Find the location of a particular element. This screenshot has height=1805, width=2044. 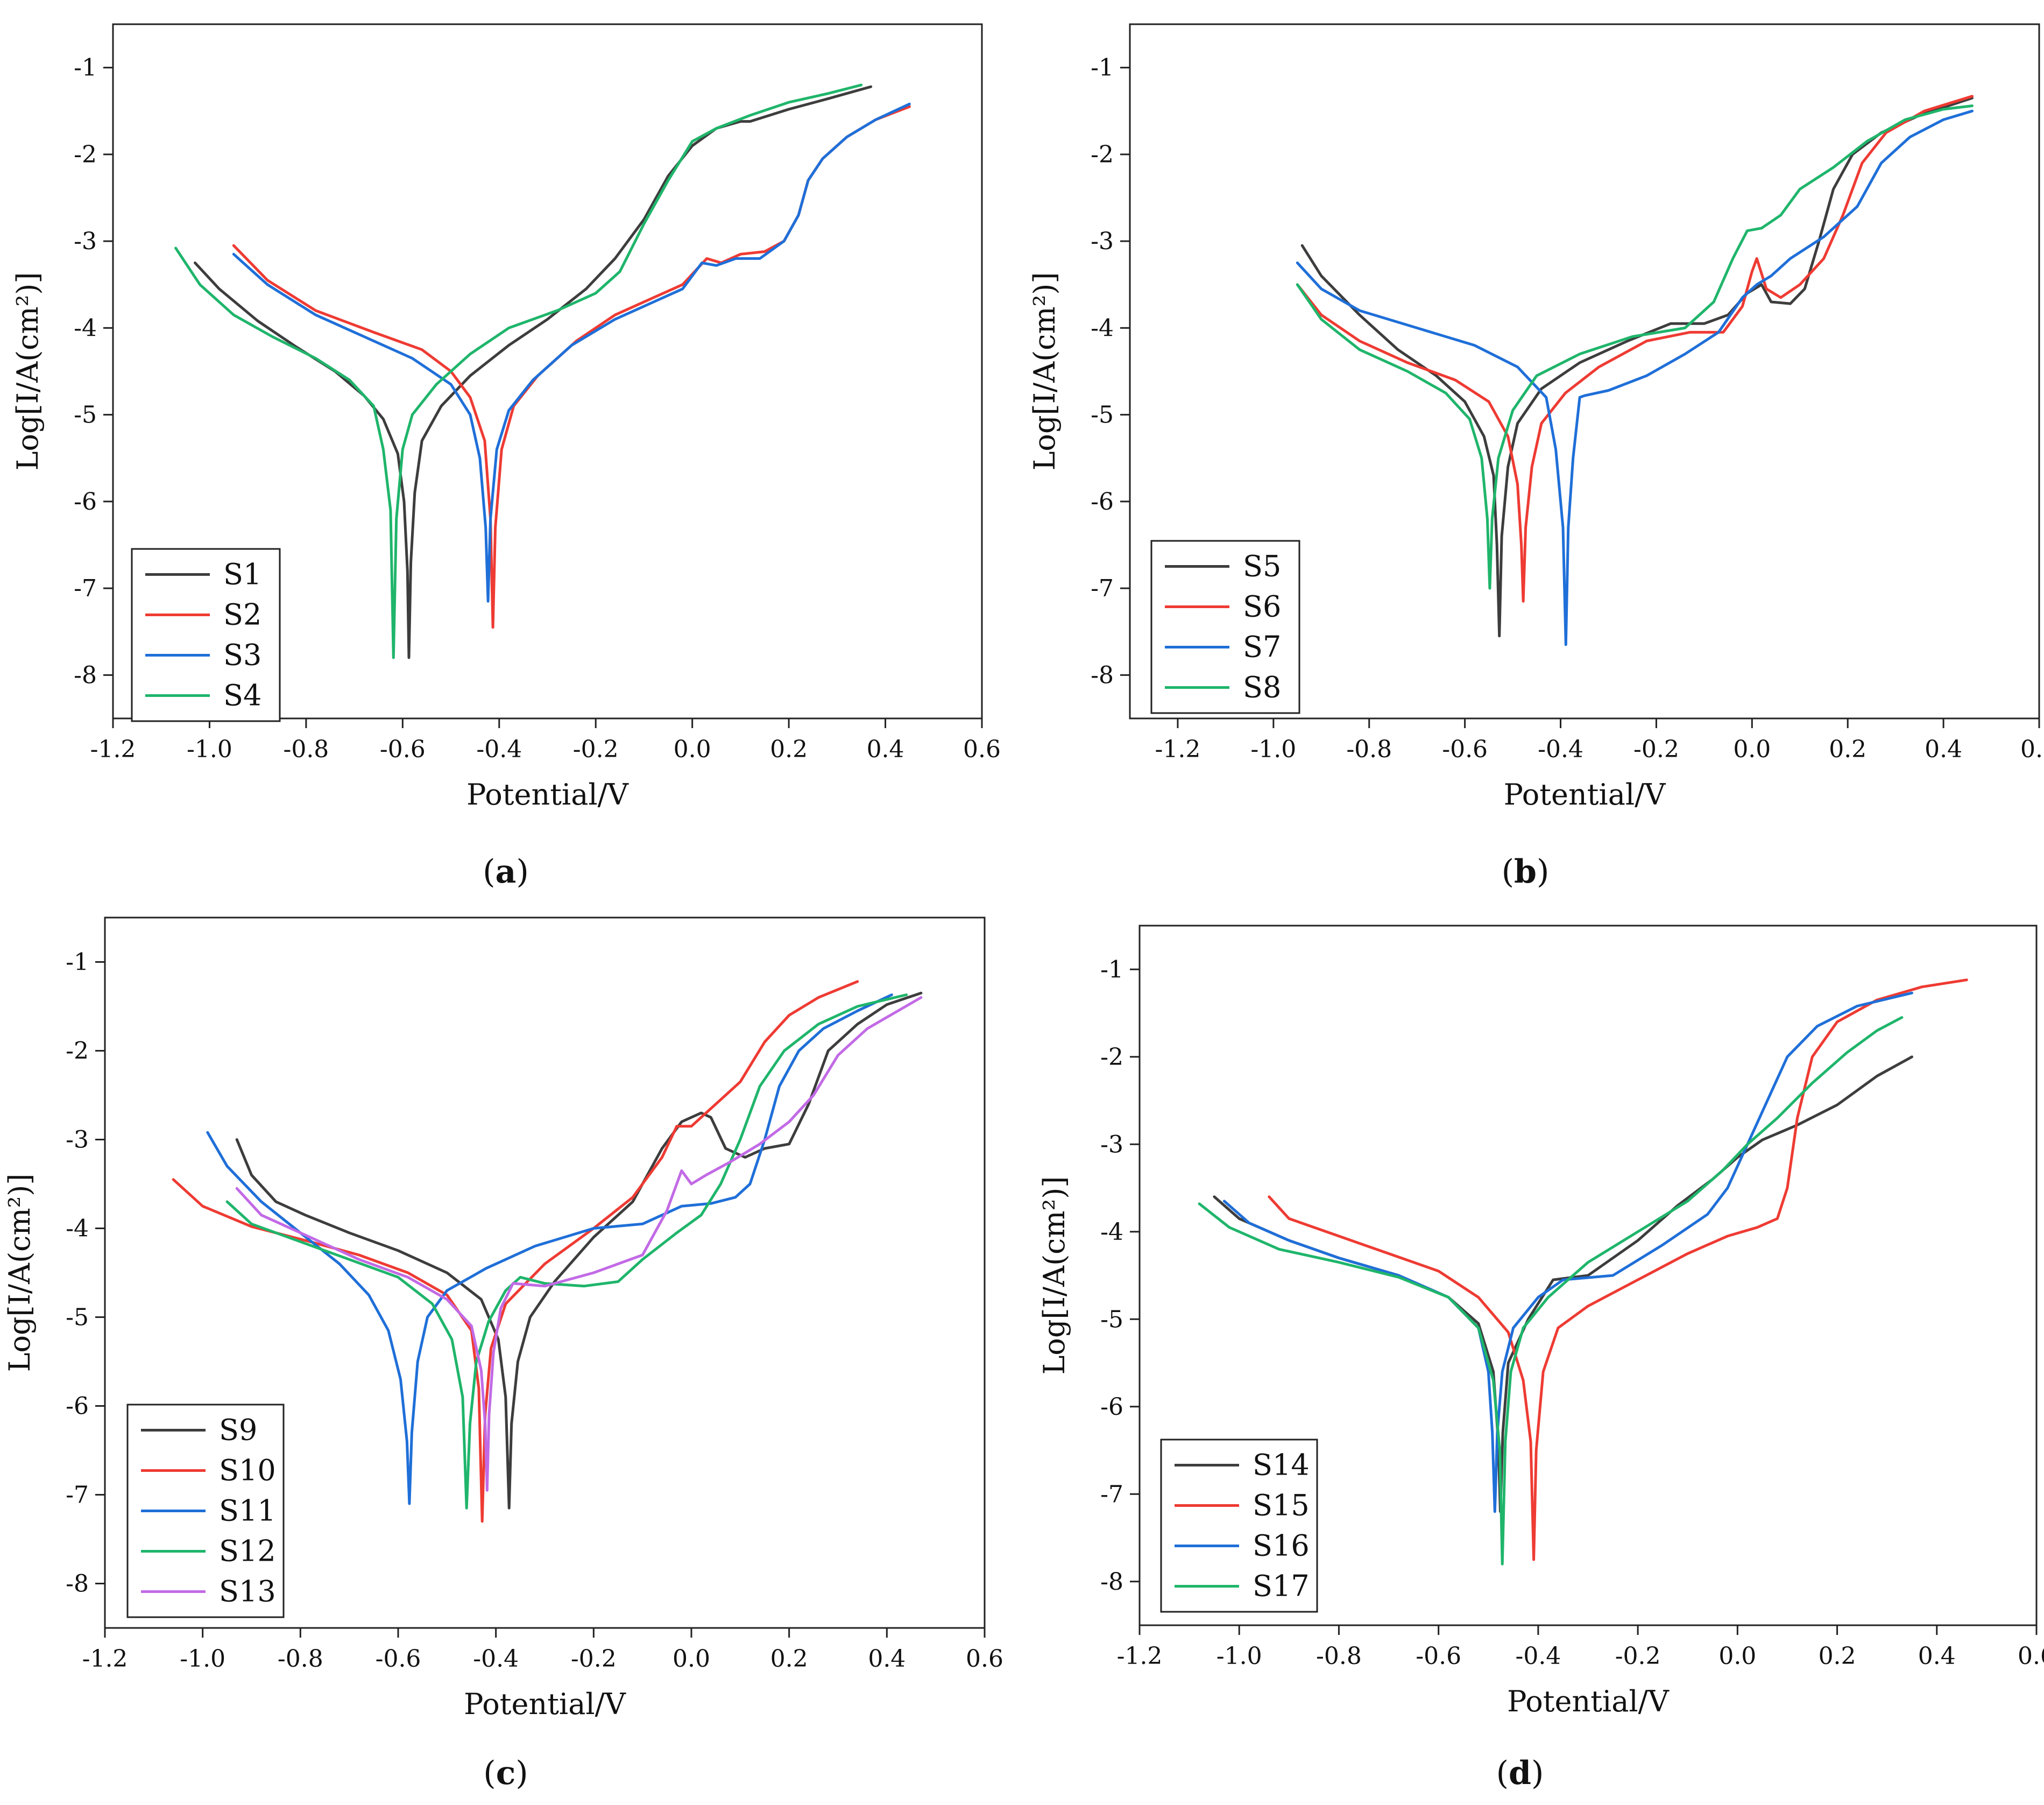

legend: S14 S15 S16 S17 is located at coordinates (1239, 1526).